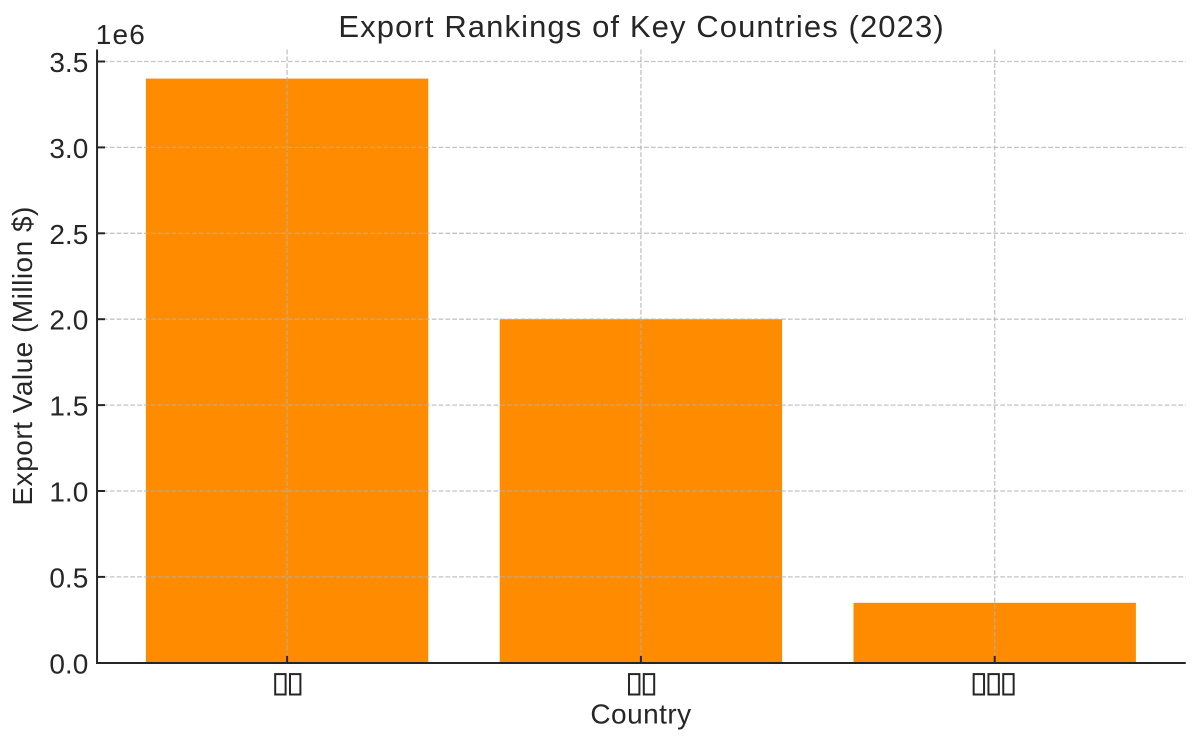  Describe the element at coordinates (640, 713) in the screenshot. I see `svg-text: Country` at that location.